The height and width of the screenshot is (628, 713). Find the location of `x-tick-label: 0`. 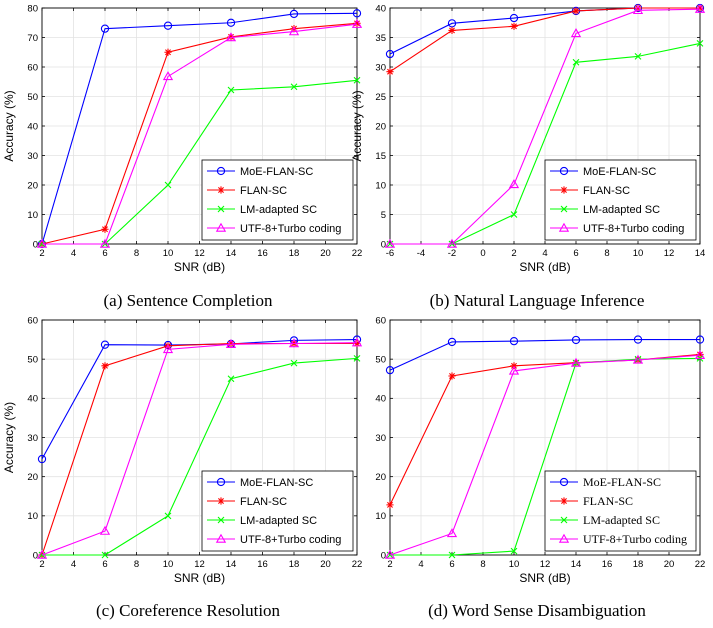

x-tick-label: 0 is located at coordinates (482, 253).